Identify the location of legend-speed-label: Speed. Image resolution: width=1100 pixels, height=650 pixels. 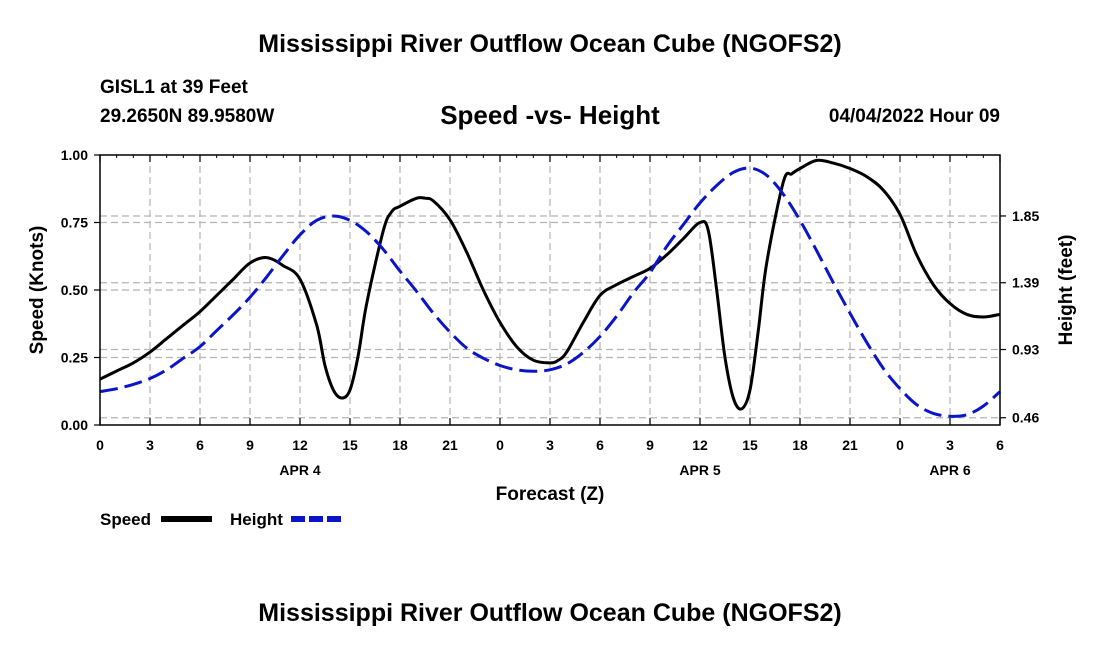
(125, 519).